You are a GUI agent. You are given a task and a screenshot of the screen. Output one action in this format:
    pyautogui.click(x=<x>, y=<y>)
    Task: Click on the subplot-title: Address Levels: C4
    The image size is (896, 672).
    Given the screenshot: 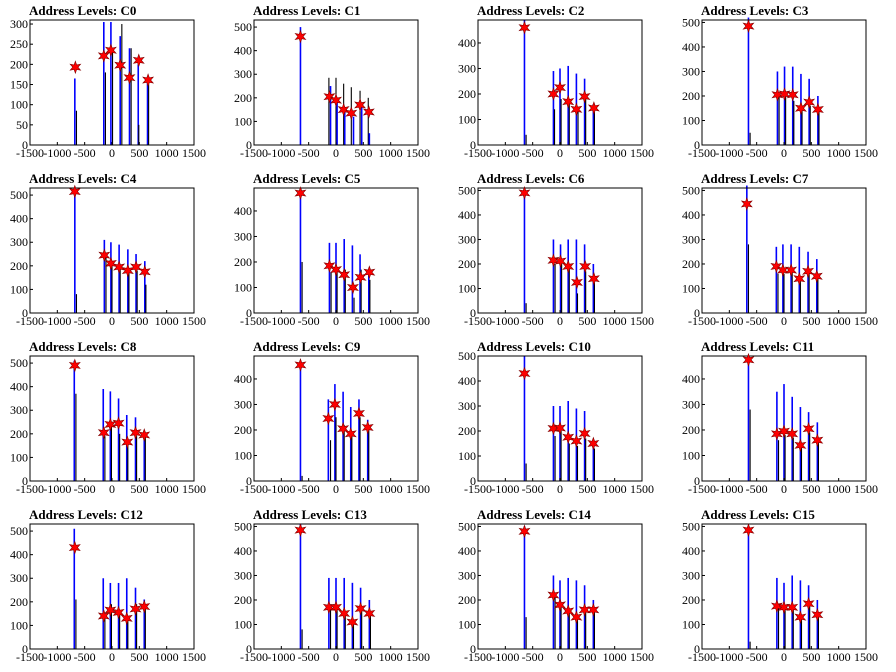 What is the action you would take?
    pyautogui.click(x=83, y=178)
    